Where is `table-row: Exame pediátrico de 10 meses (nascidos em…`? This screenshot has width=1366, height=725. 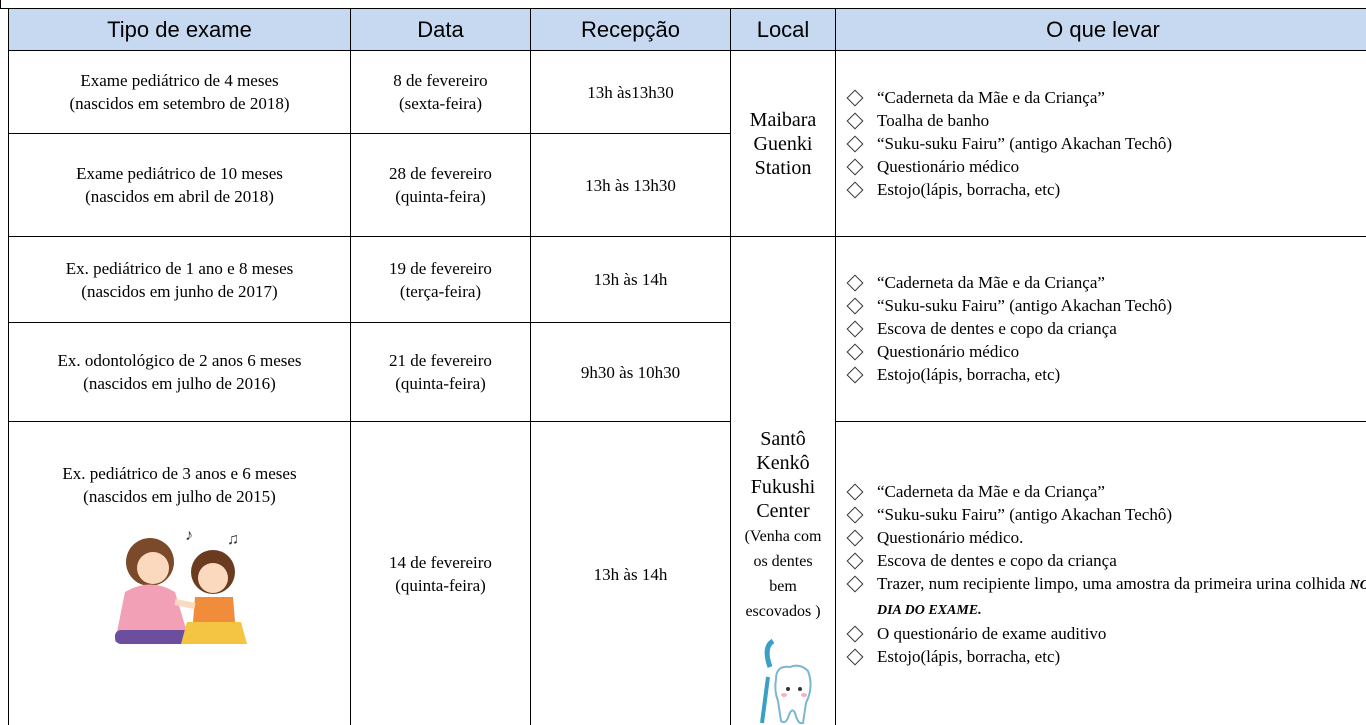
table-row: Exame pediátrico de 10 meses (nascidos em… is located at coordinates (687, 185).